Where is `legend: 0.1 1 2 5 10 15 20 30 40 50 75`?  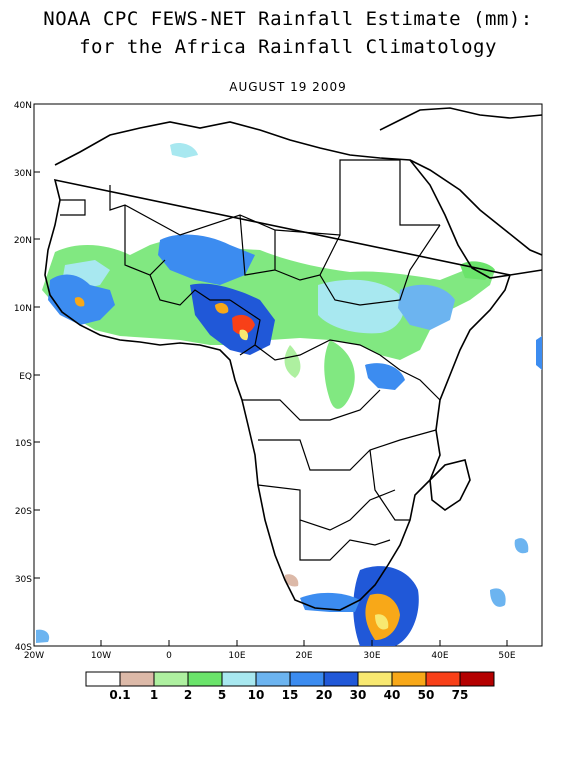 legend: 0.1 1 2 5 10 15 20 30 40 50 75 is located at coordinates (290, 686).